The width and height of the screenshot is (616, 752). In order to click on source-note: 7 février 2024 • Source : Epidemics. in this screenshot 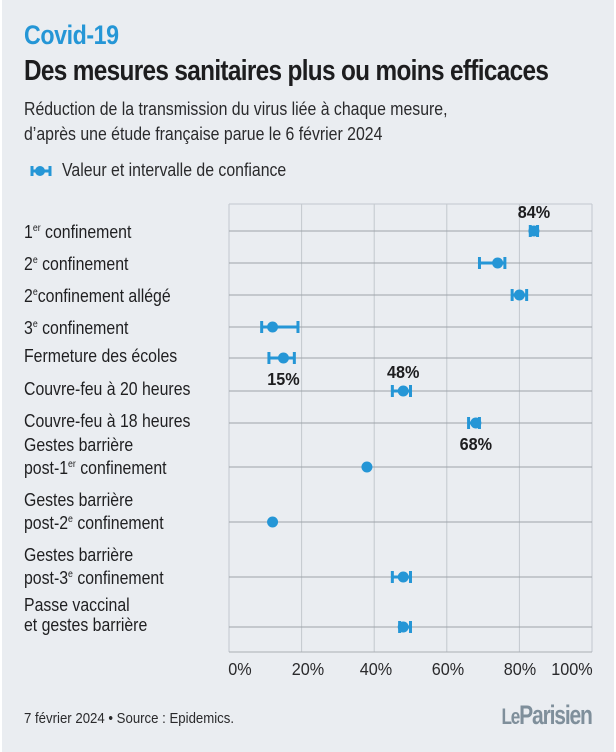, I will do `click(129, 718)`.